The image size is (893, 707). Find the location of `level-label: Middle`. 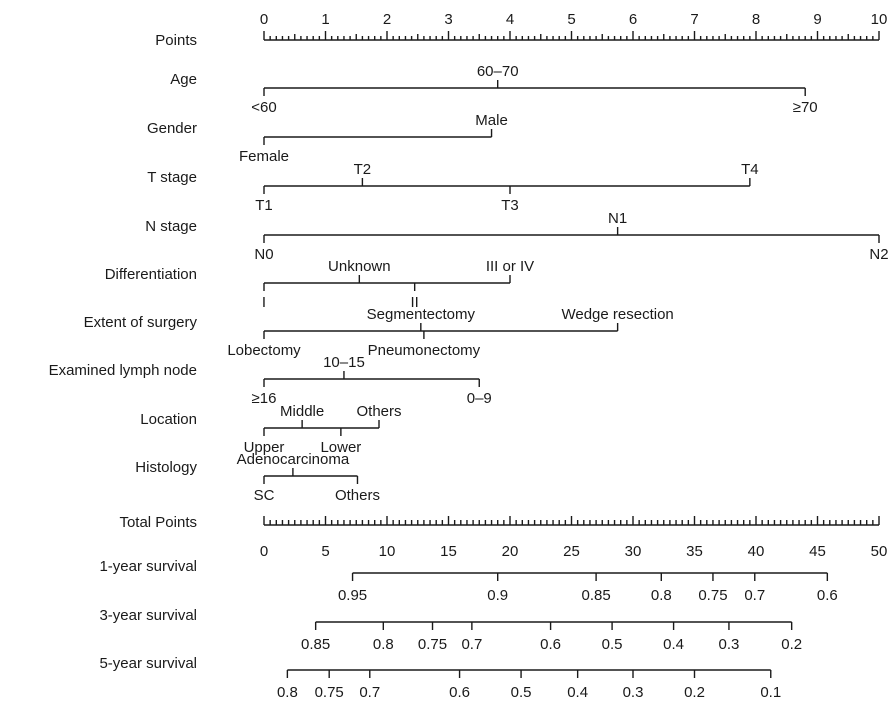

level-label: Middle is located at coordinates (302, 411).